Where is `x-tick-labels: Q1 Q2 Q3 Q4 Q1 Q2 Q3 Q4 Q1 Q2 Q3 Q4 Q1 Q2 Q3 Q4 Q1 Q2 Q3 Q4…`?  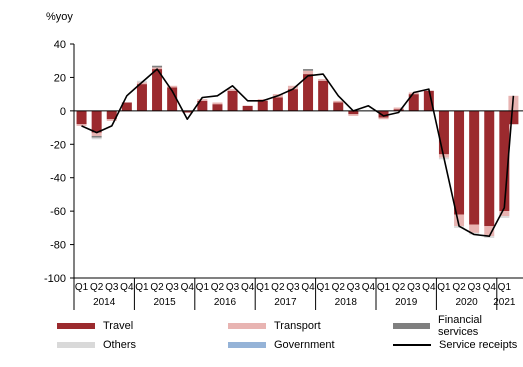
x-tick-labels: Q1 Q2 Q3 Q4 Q1 Q2 Q3 Q4 Q1 Q2 Q3 Q4 Q1 Q2 Q3 Q4 Q1 Q2 Q3 Q4… is located at coordinates (294, 294).